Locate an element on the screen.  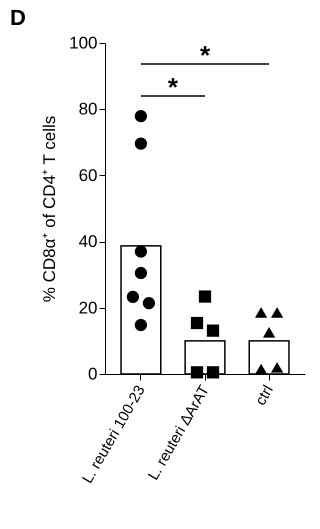
y-tick-label: 40 is located at coordinates (88, 242).